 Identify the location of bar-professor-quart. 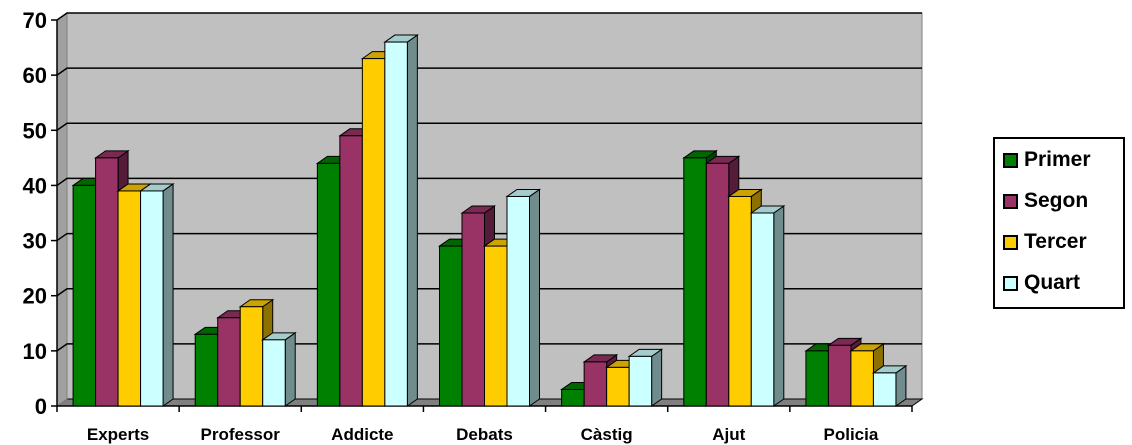
(279, 369).